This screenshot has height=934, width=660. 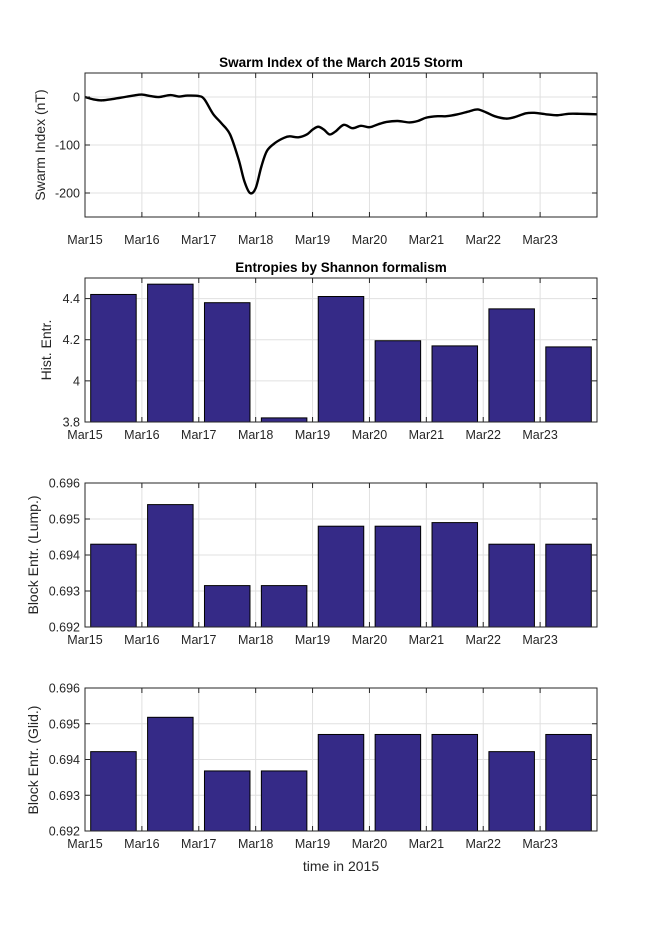 I want to click on y-tick-label: 4, so click(x=76, y=381).